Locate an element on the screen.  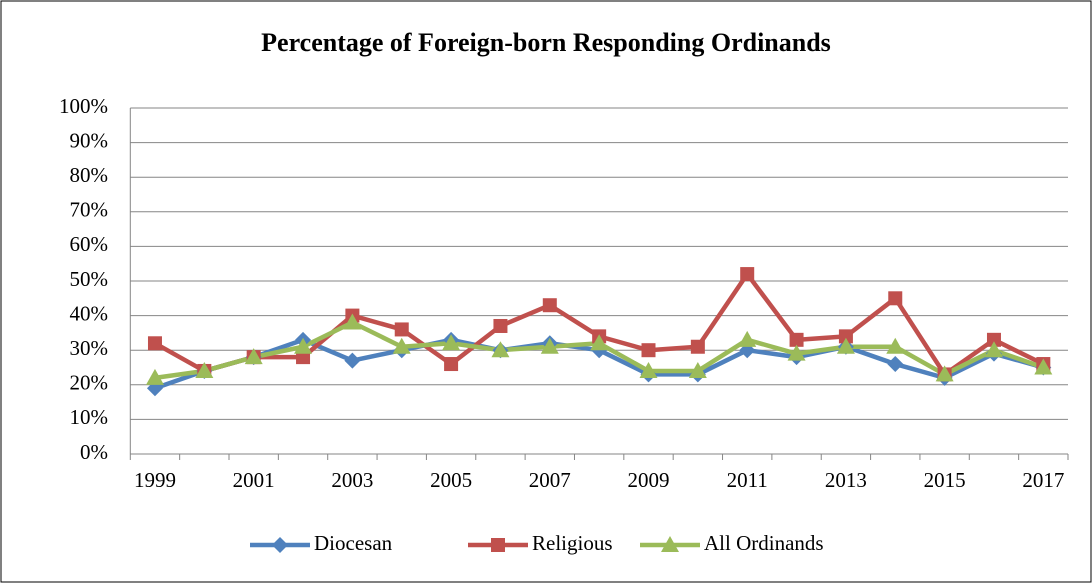
y-tick-label: 80% is located at coordinates (89, 175).